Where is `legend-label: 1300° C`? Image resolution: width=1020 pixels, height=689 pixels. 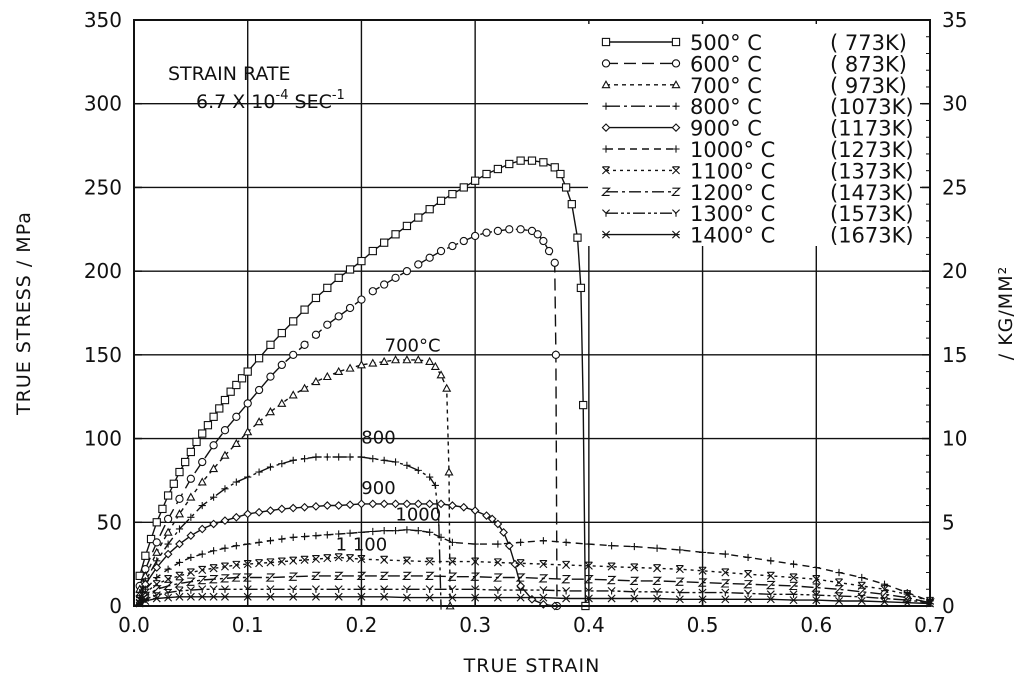 legend-label: 1300° C is located at coordinates (732, 214).